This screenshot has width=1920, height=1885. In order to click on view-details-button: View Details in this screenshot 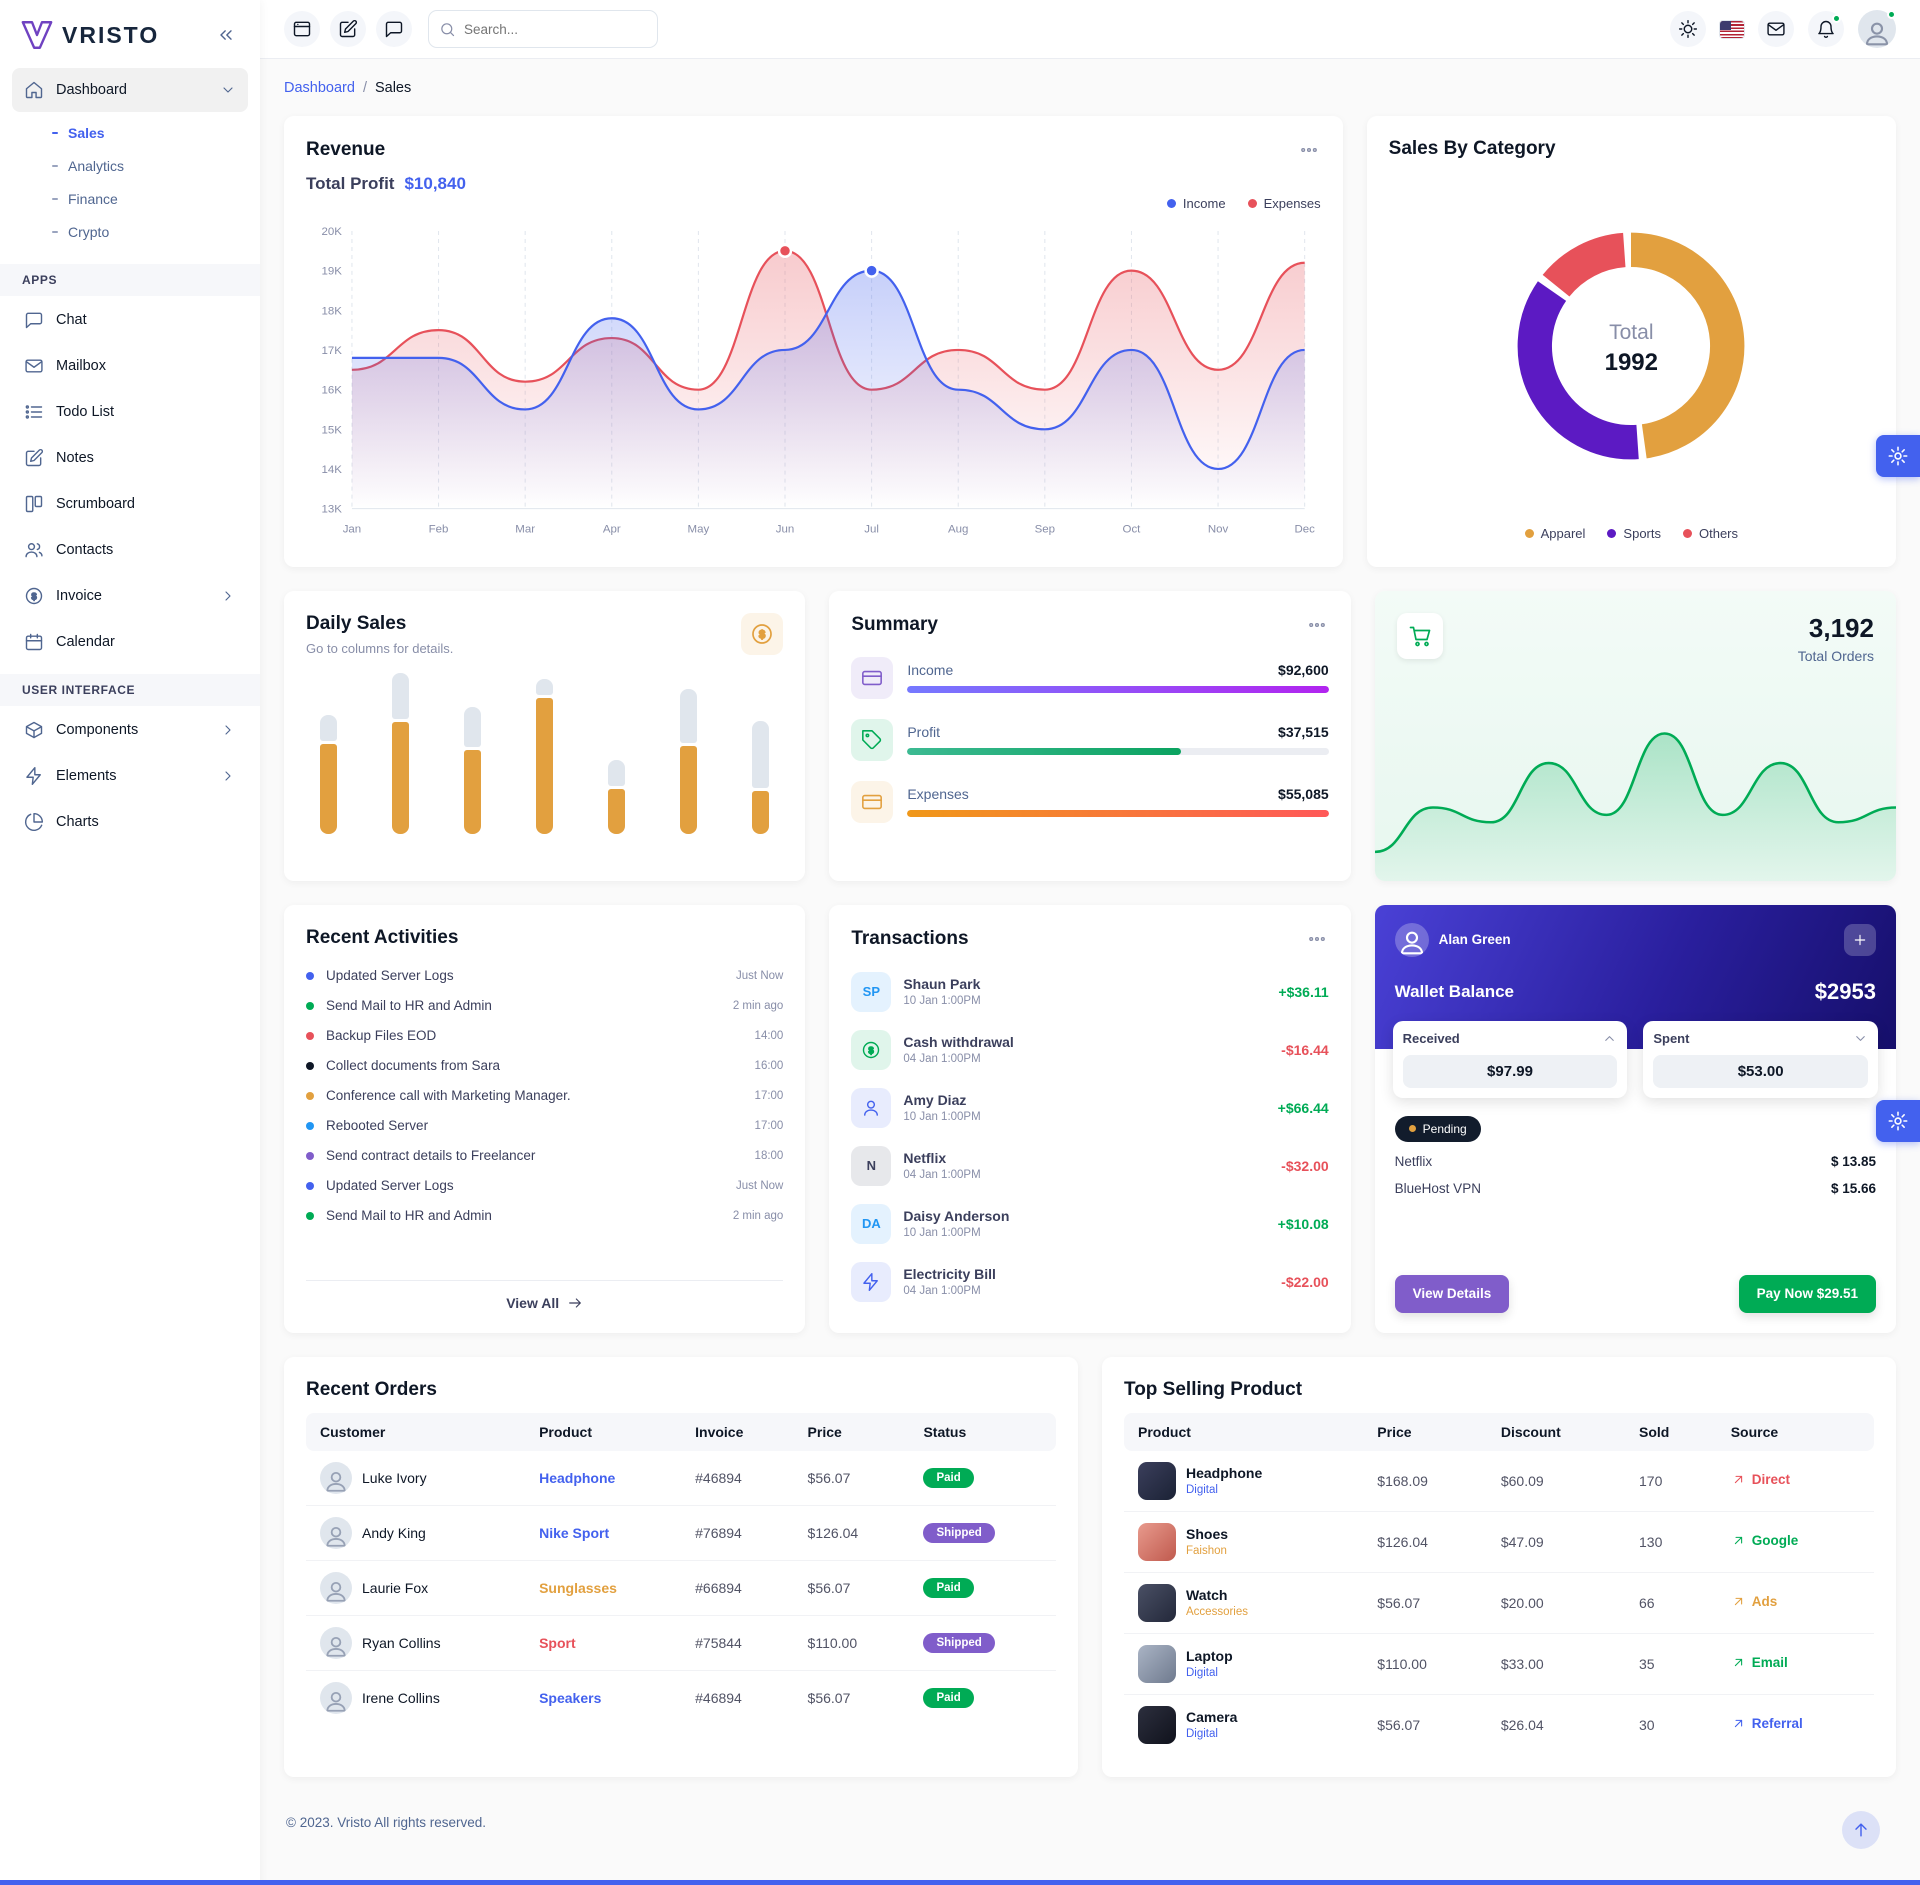, I will do `click(1452, 1293)`.